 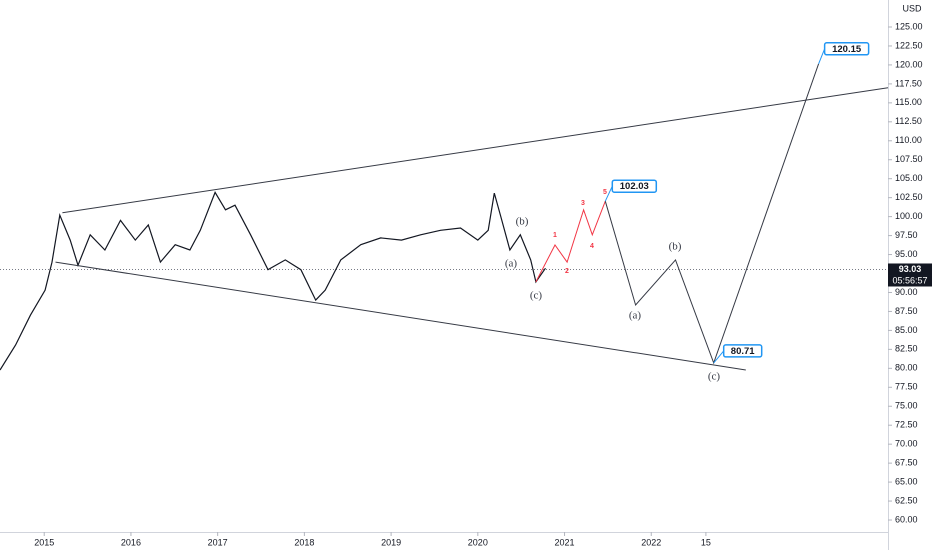 I want to click on y-tick-label: 80.00, so click(x=906, y=368).